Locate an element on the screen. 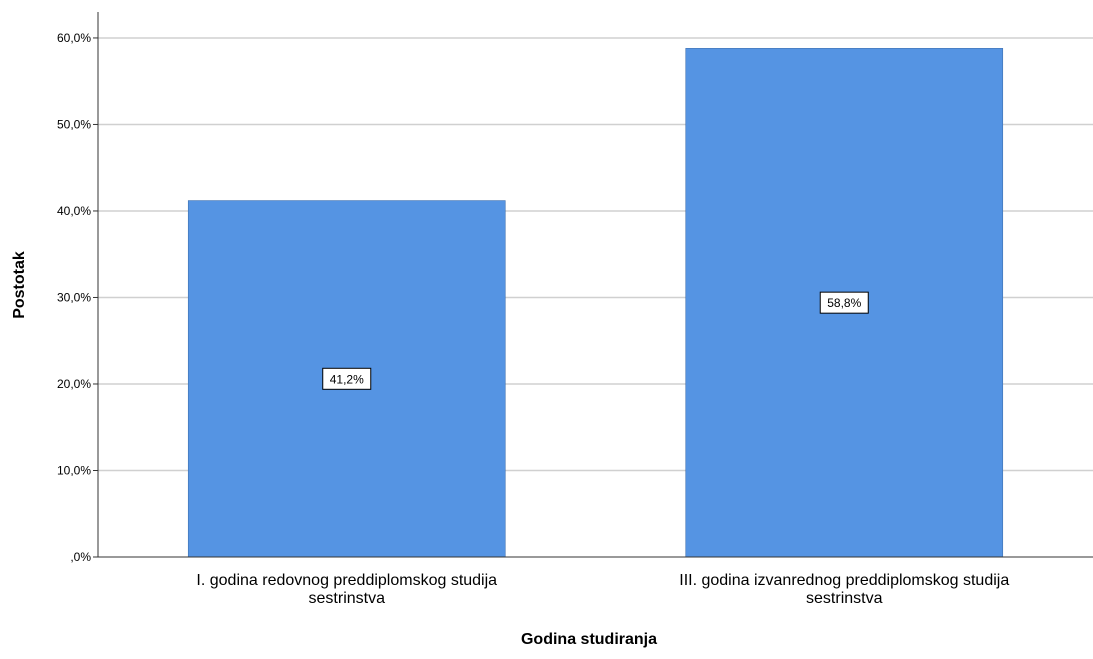 Image resolution: width=1093 pixels, height=659 pixels. data-label: 58,8% is located at coordinates (844, 303).